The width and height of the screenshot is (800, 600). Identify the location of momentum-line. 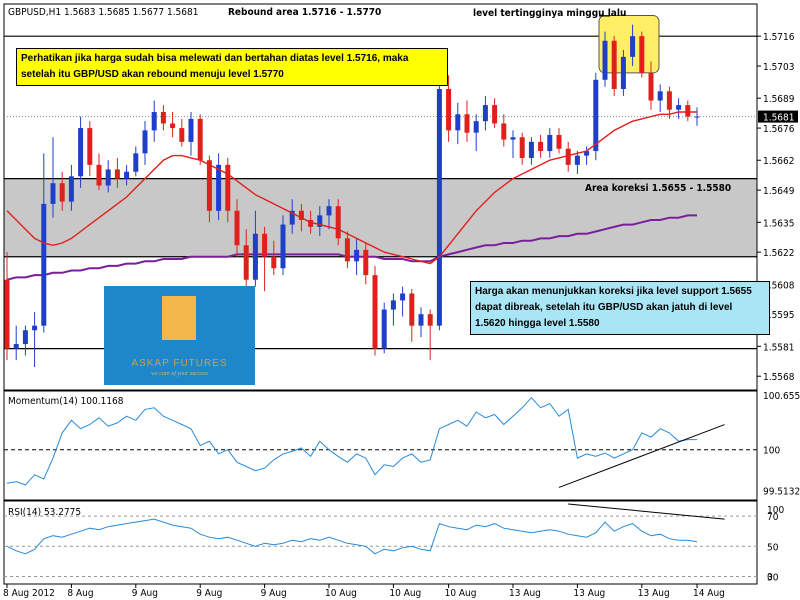
(351, 441).